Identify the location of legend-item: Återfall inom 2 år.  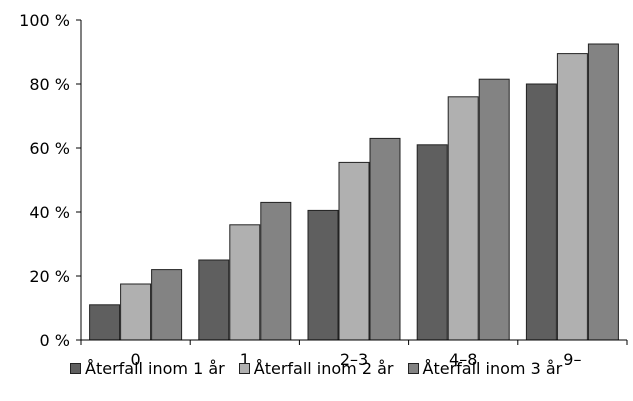
(316, 368).